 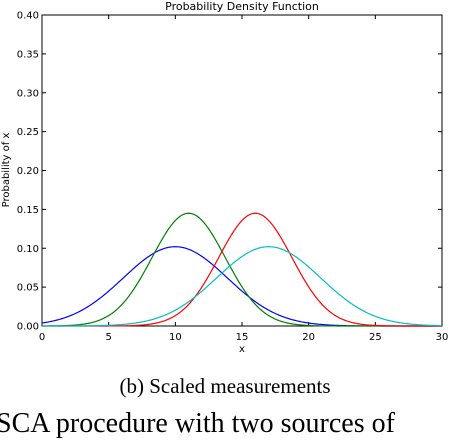 What do you see at coordinates (28, 16) in the screenshot?
I see `y-tick-label: 0.40` at bounding box center [28, 16].